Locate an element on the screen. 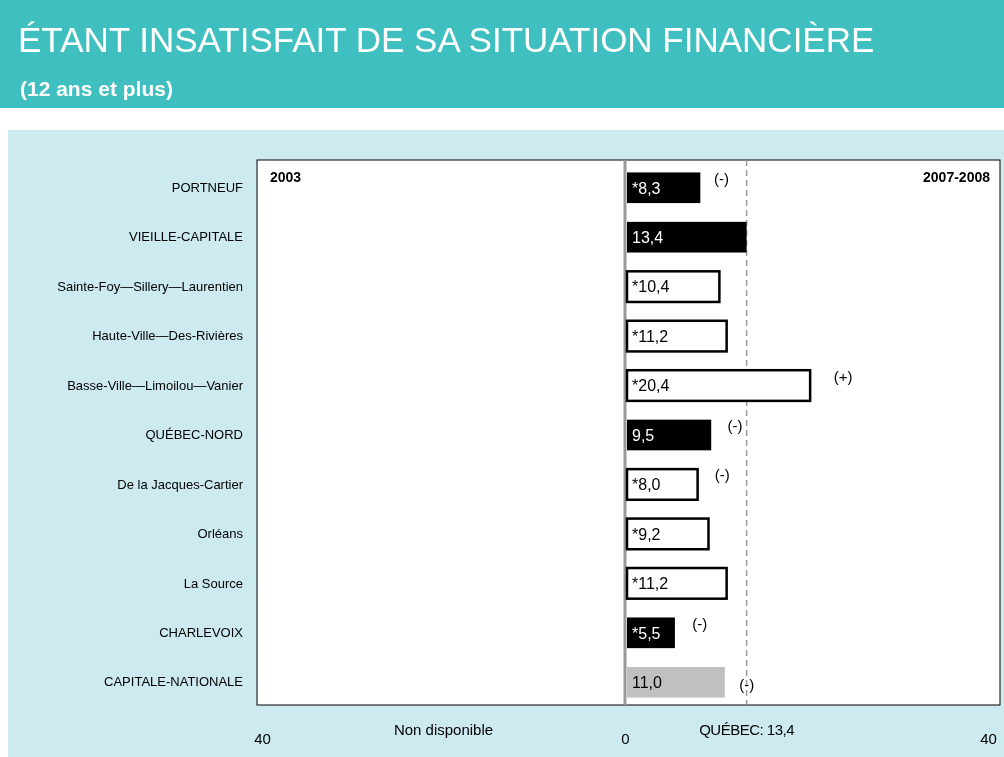 Image resolution: width=1004 pixels, height=757 pixels. y-tick-label: De la Jacques-Cartier is located at coordinates (180, 484).